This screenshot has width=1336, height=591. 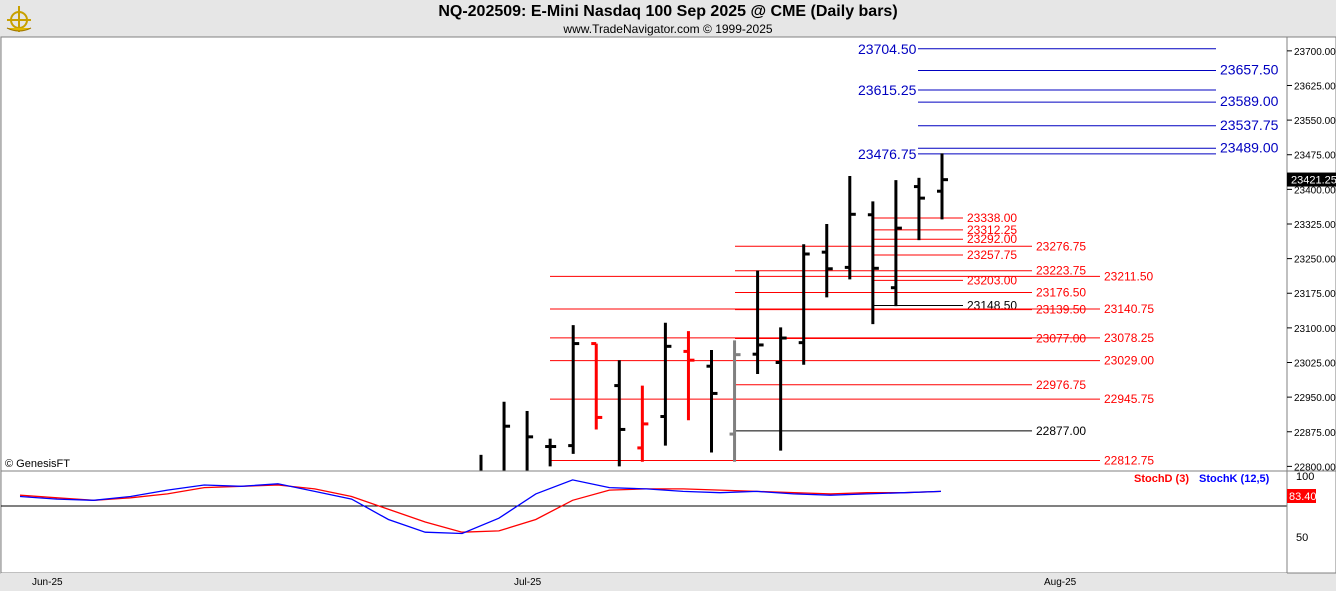 What do you see at coordinates (1234, 479) in the screenshot?
I see `legend-stochk: StochK (12,5)` at bounding box center [1234, 479].